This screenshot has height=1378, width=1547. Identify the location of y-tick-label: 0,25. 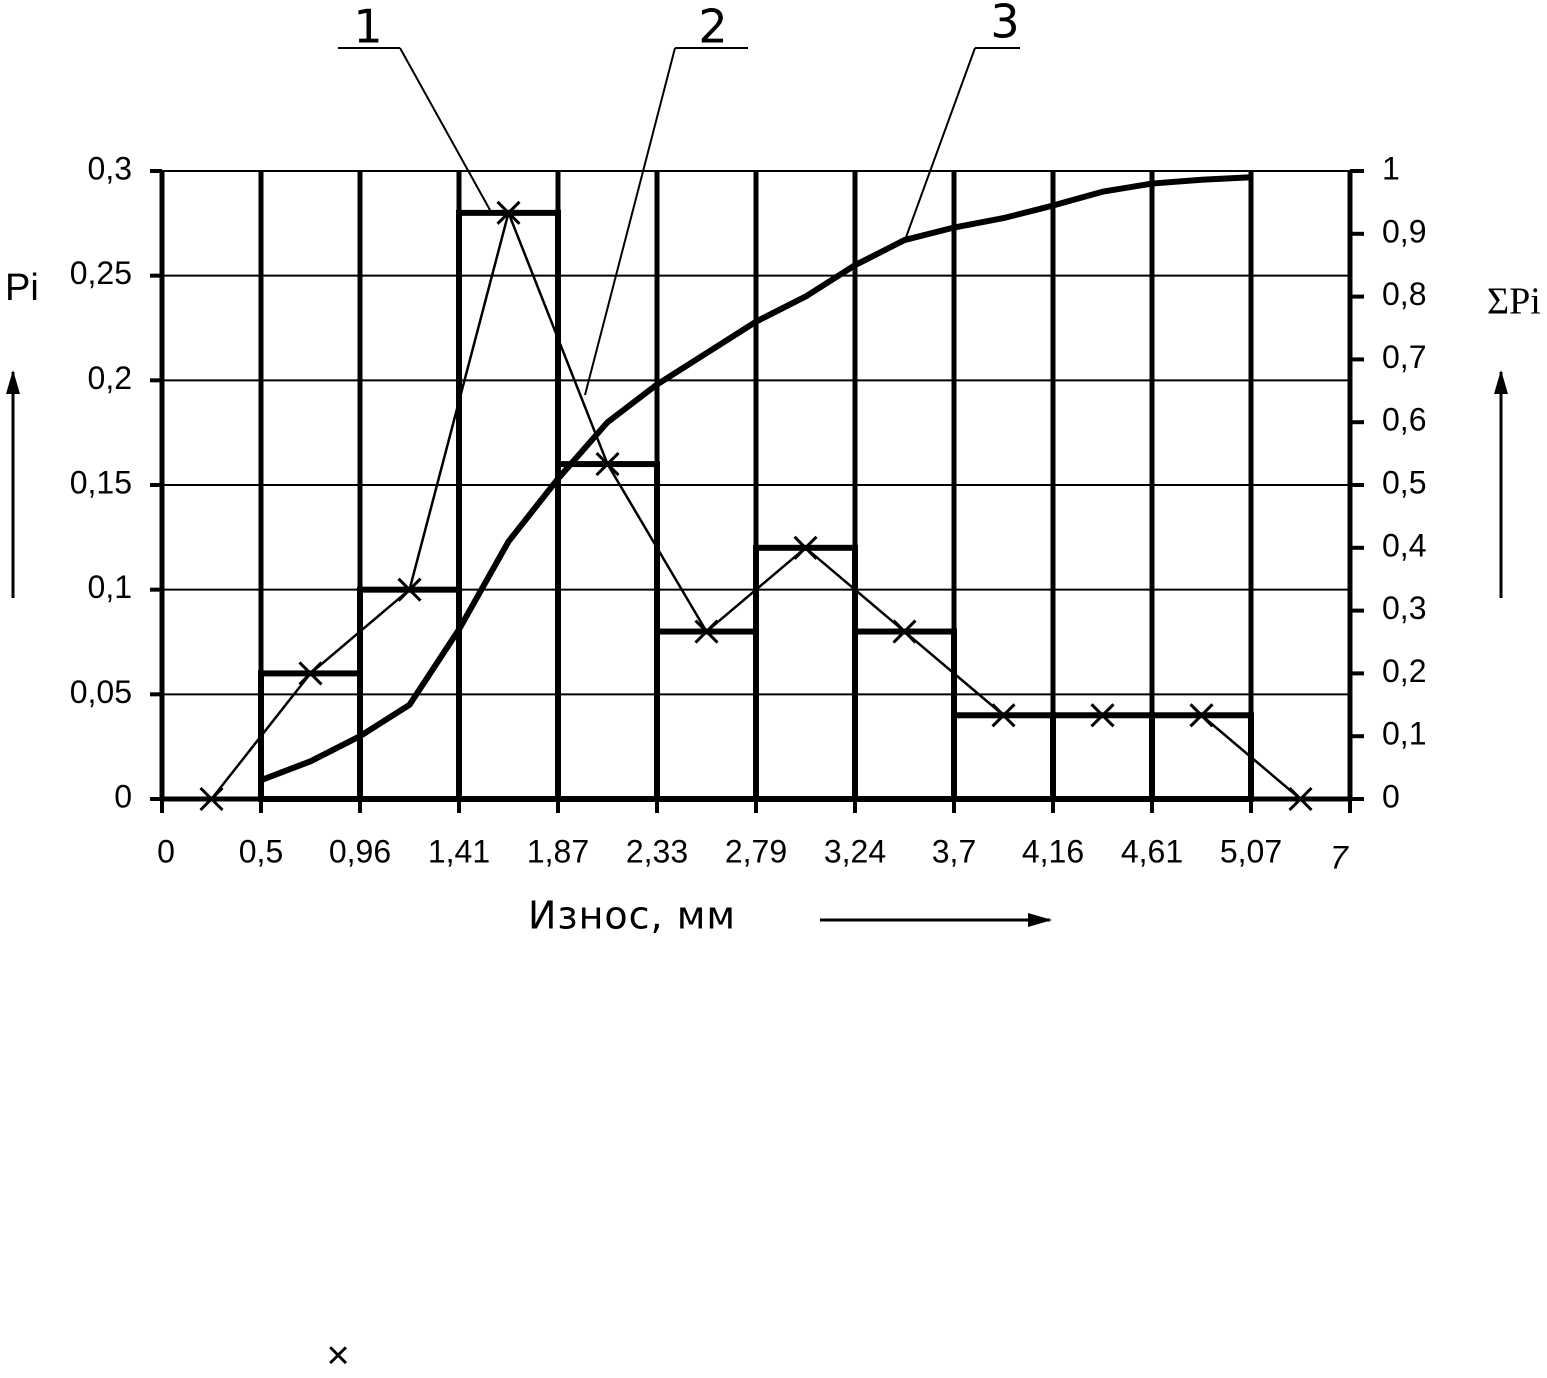
(101, 273).